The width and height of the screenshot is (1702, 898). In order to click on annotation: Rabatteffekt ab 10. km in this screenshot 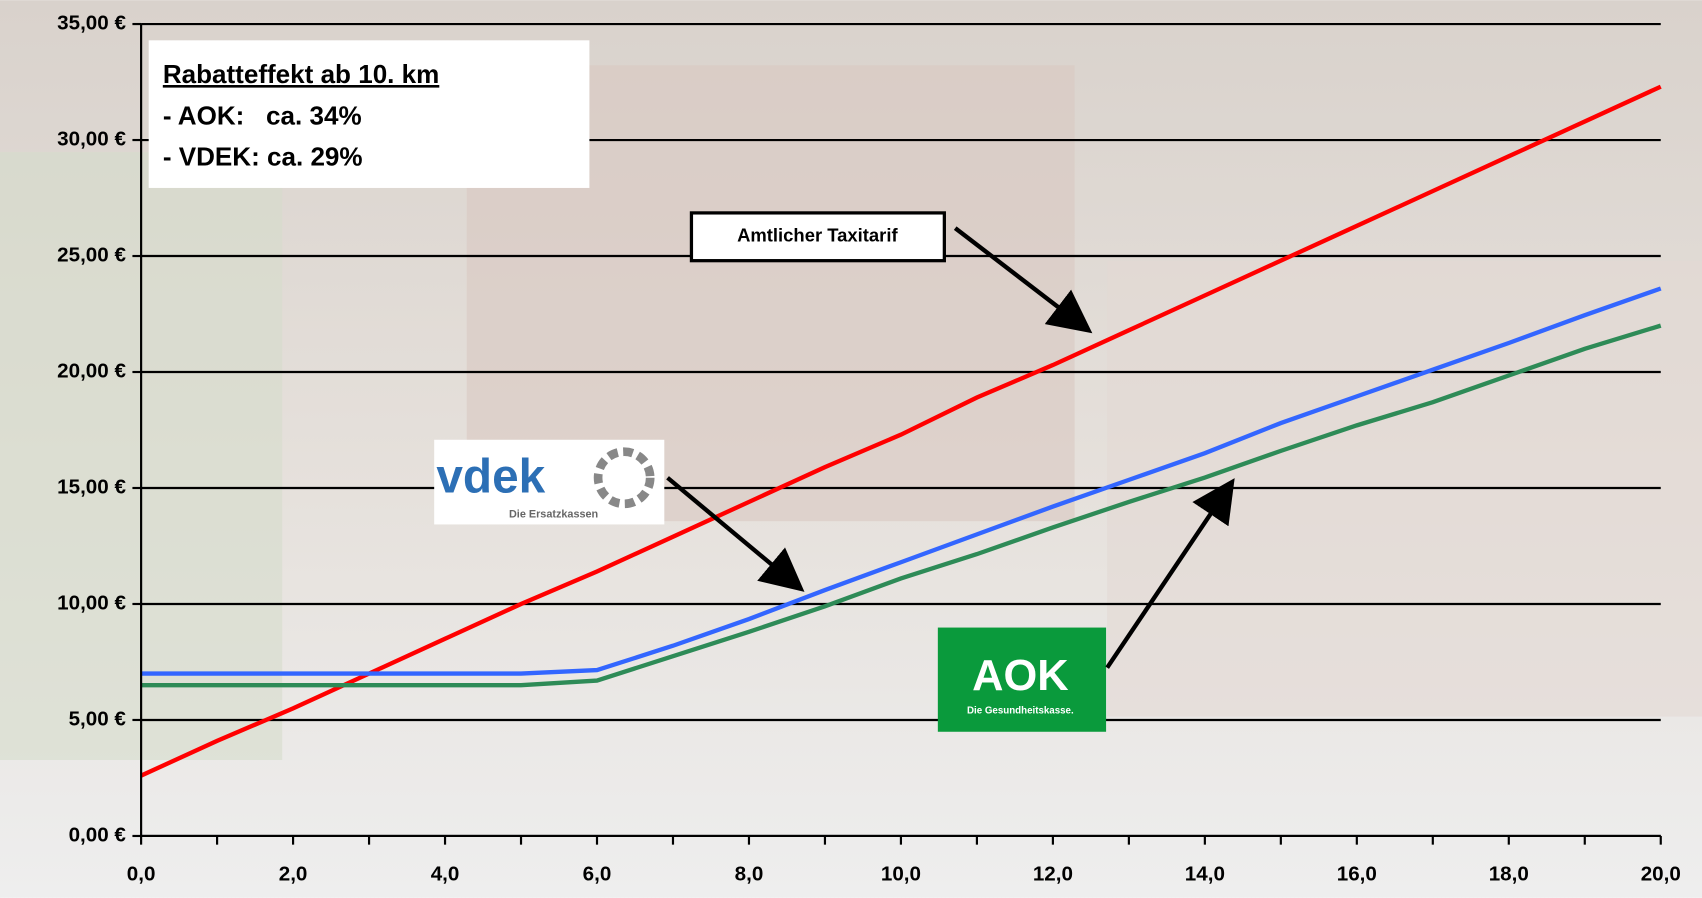, I will do `click(301, 74)`.